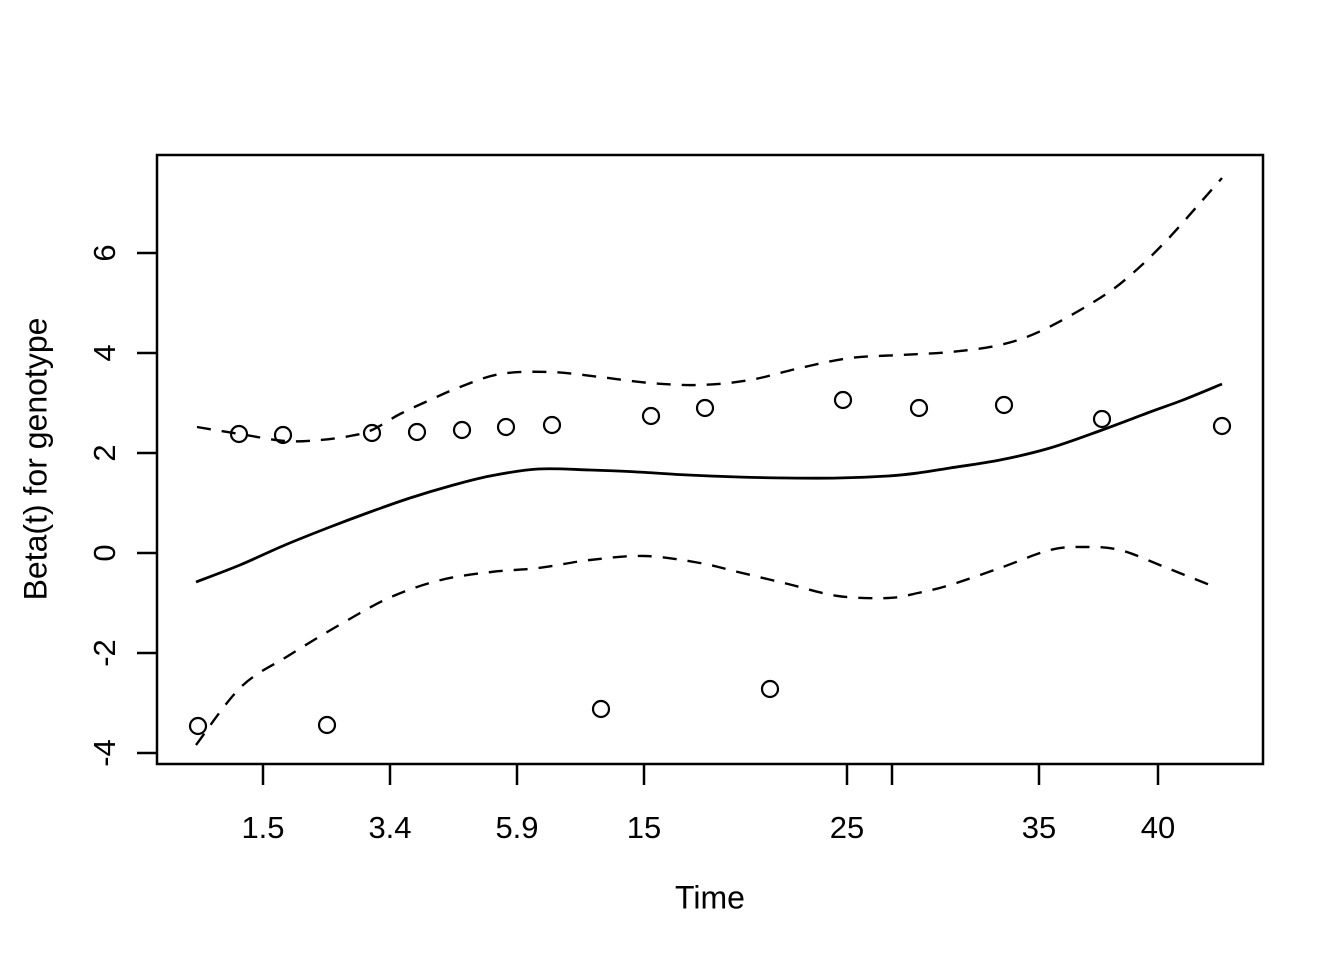 This screenshot has width=1344, height=960. Describe the element at coordinates (710, 897) in the screenshot. I see `x-axis-title: Time` at that location.